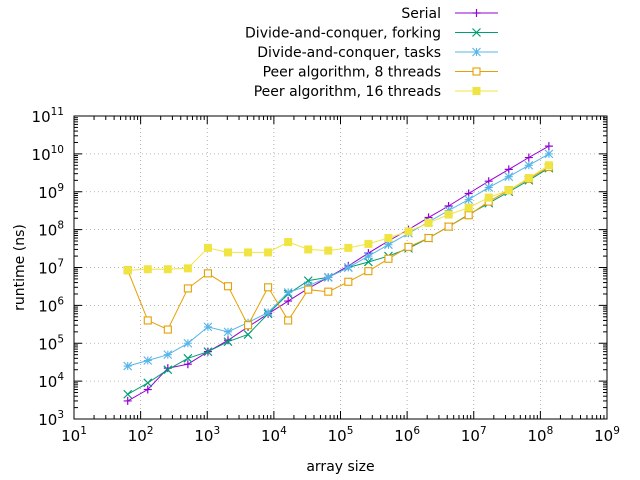 The image size is (640, 480). Describe the element at coordinates (340, 467) in the screenshot. I see `x-axis-label: array size` at that location.